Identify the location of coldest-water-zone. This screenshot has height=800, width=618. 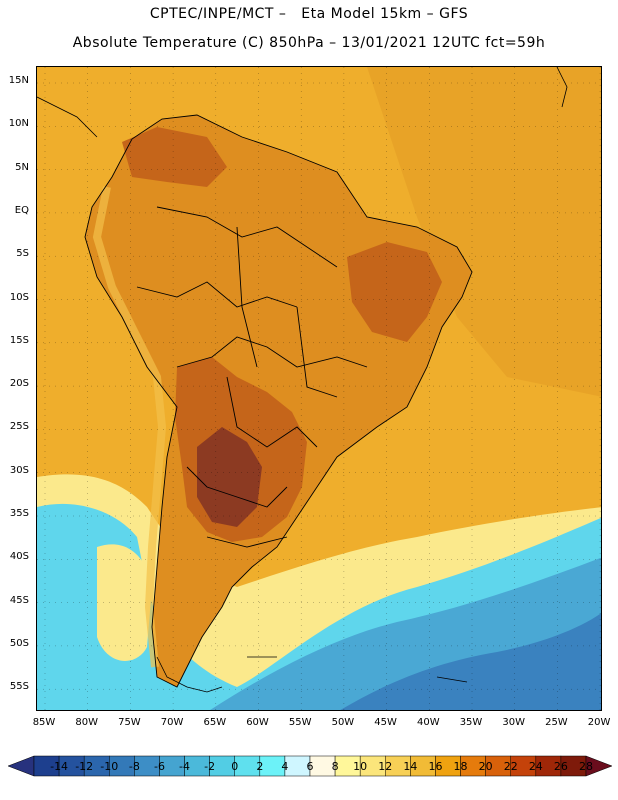
(470, 661).